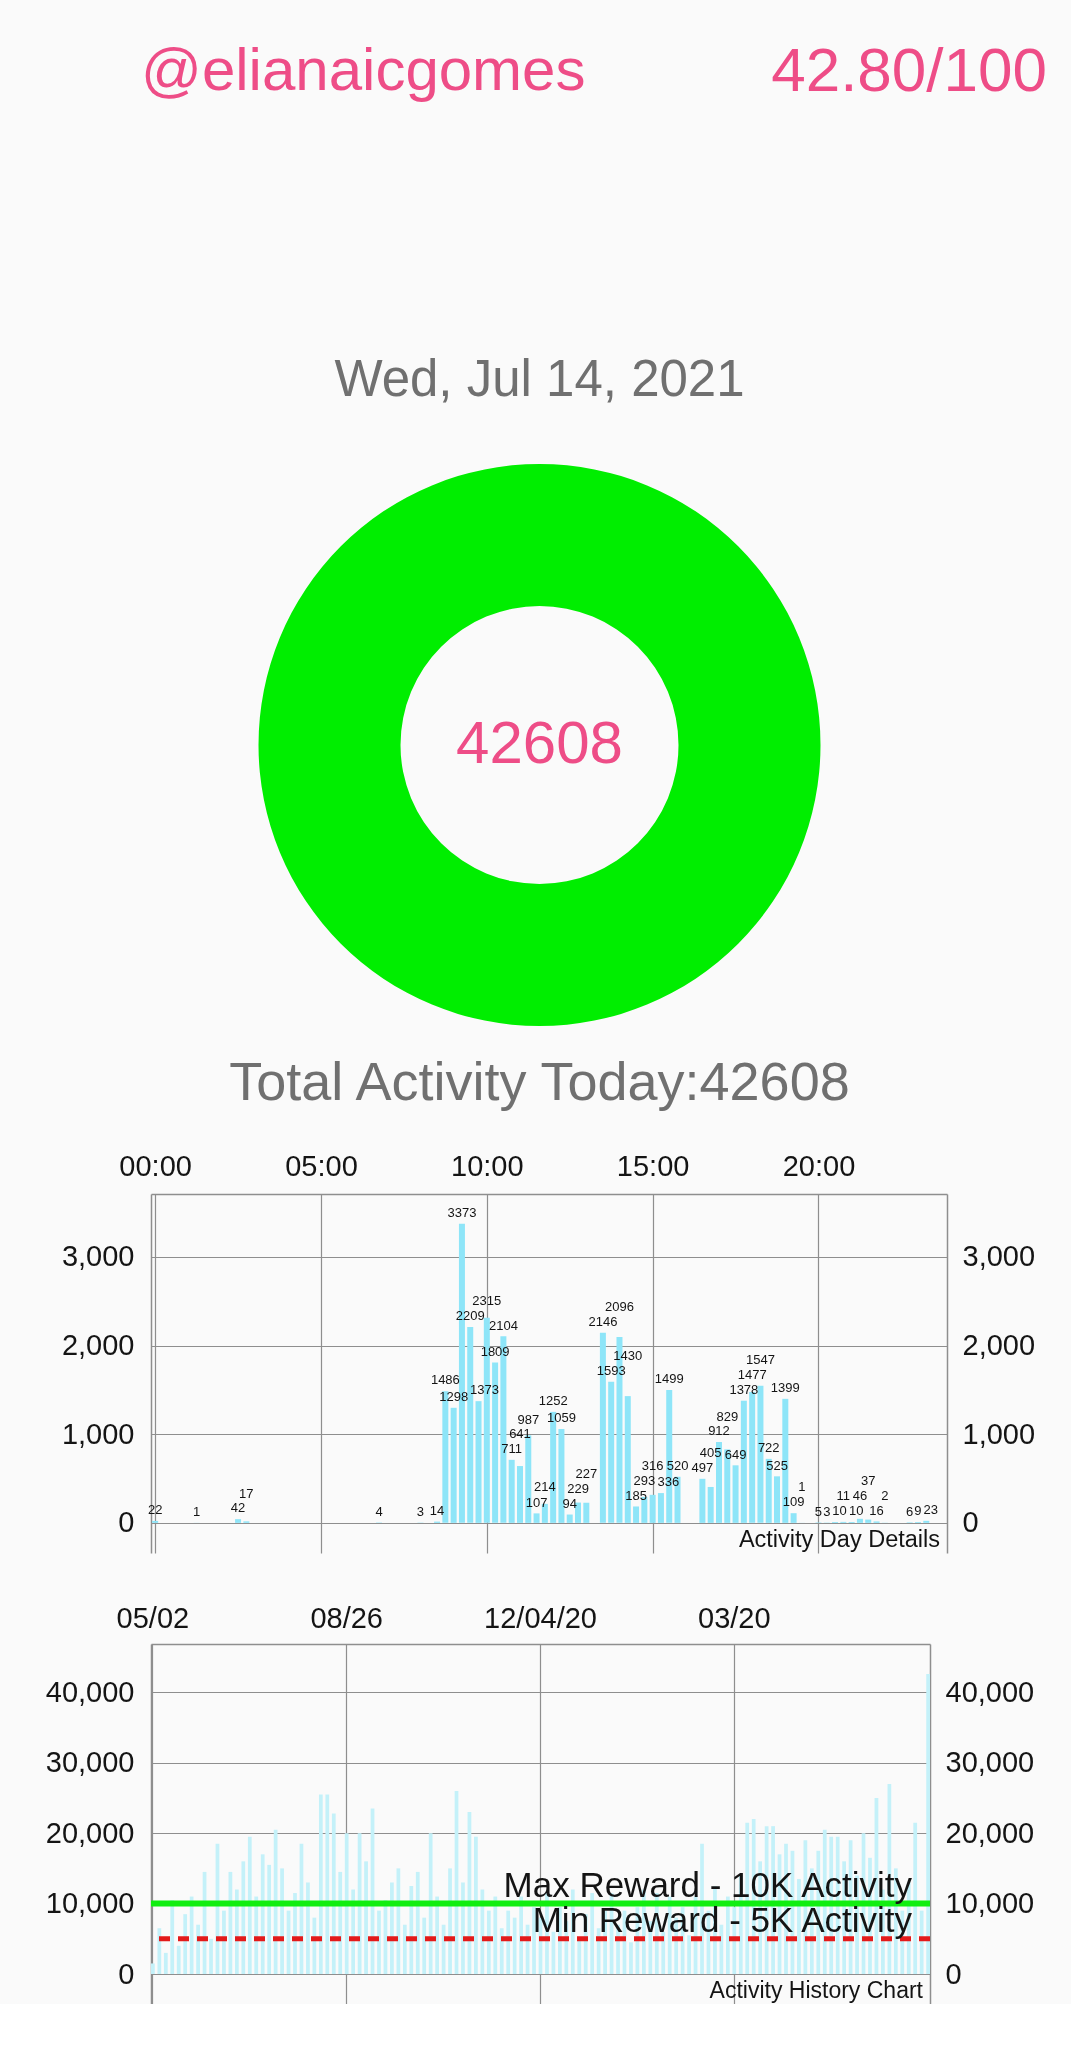  What do you see at coordinates (484, 1390) in the screenshot?
I see `data-label: 1373` at bounding box center [484, 1390].